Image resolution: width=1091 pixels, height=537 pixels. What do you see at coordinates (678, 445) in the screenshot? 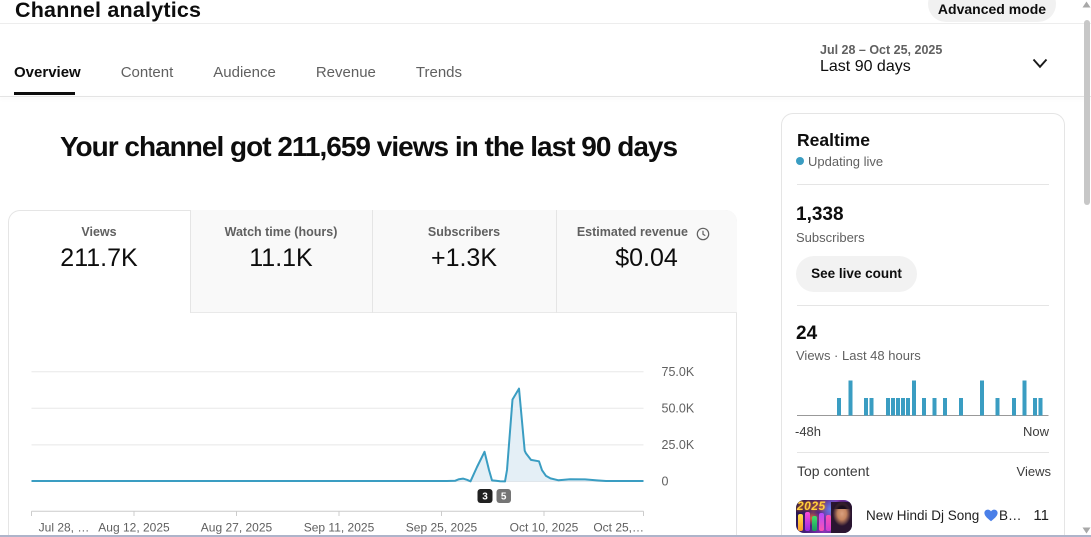
I see `svg-text: 25.0K` at bounding box center [678, 445].